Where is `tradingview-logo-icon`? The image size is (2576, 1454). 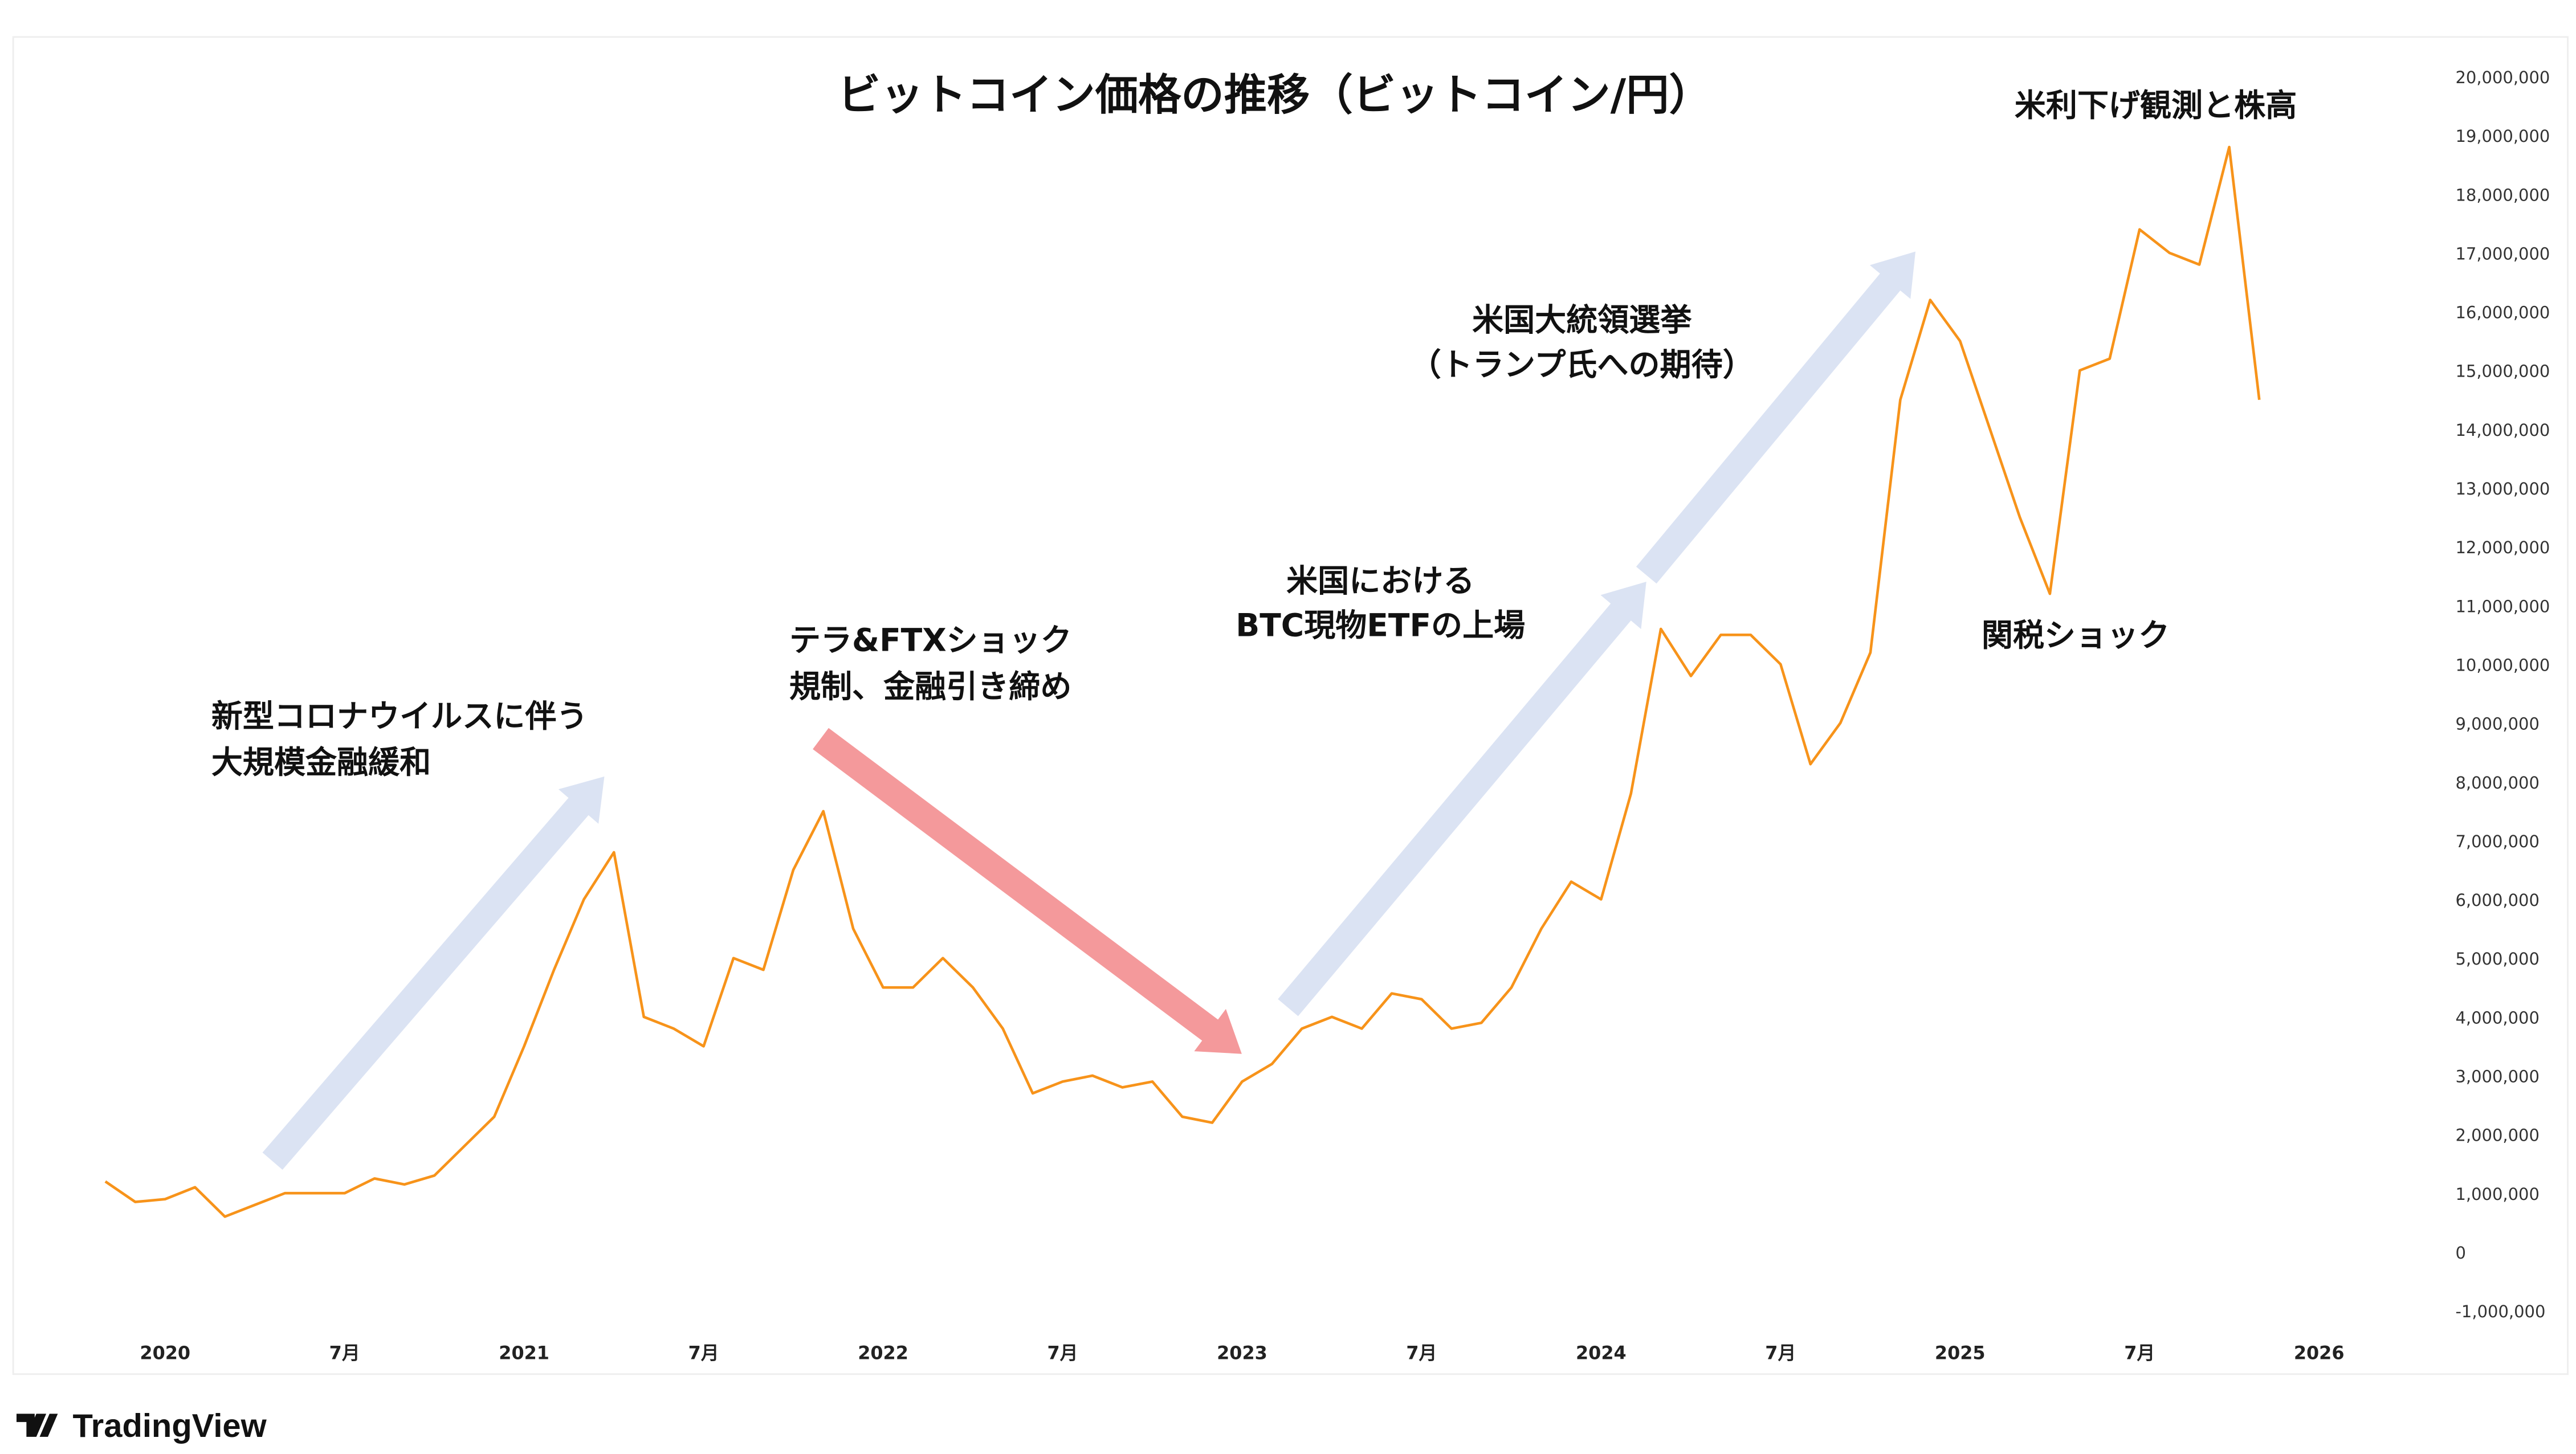 tradingview-logo-icon is located at coordinates (37, 1425).